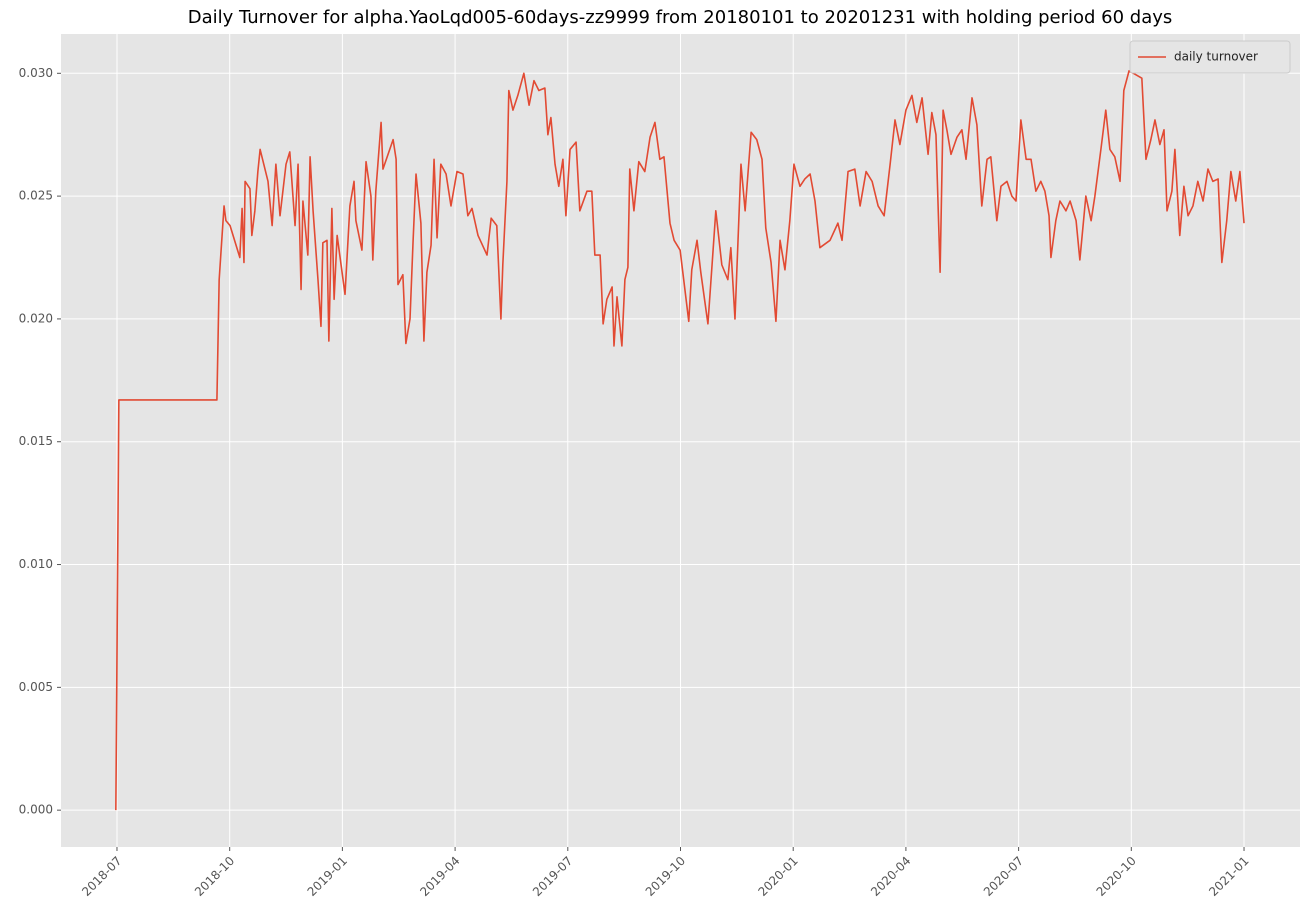  What do you see at coordinates (552, 876) in the screenshot?
I see `x-tick-label: 2019-07` at bounding box center [552, 876].